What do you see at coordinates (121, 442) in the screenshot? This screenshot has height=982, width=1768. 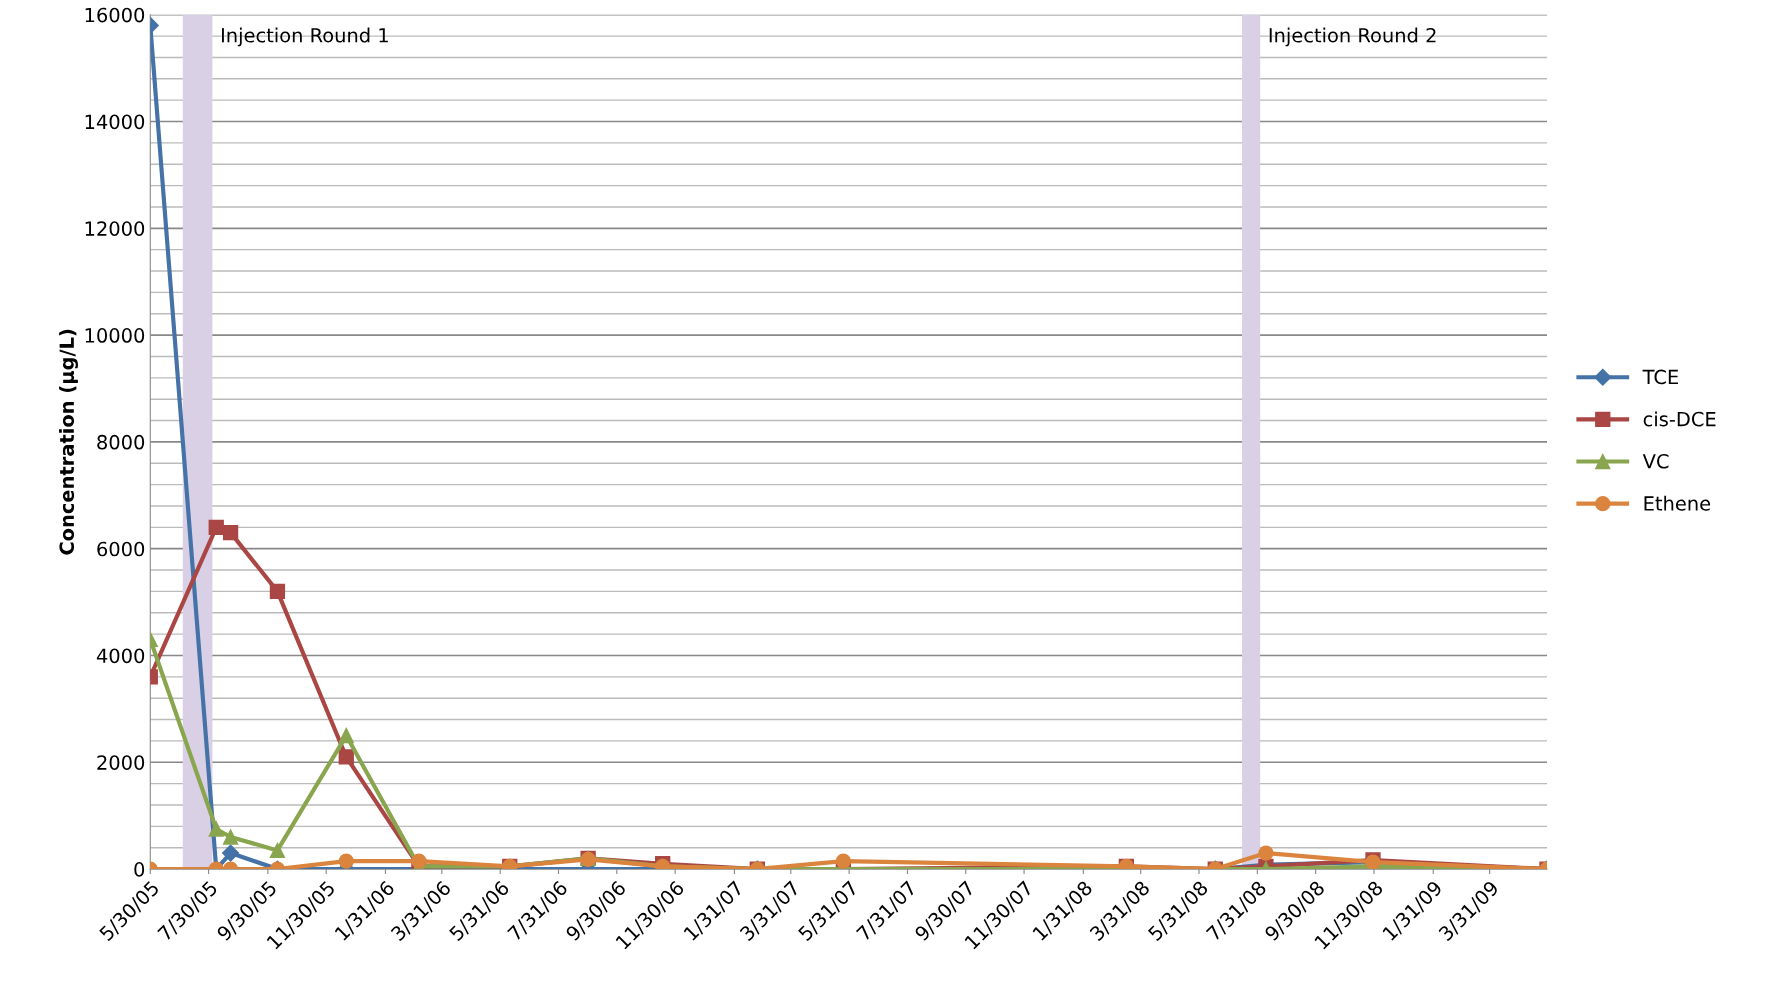 I see `y-tick-label: 8000` at bounding box center [121, 442].